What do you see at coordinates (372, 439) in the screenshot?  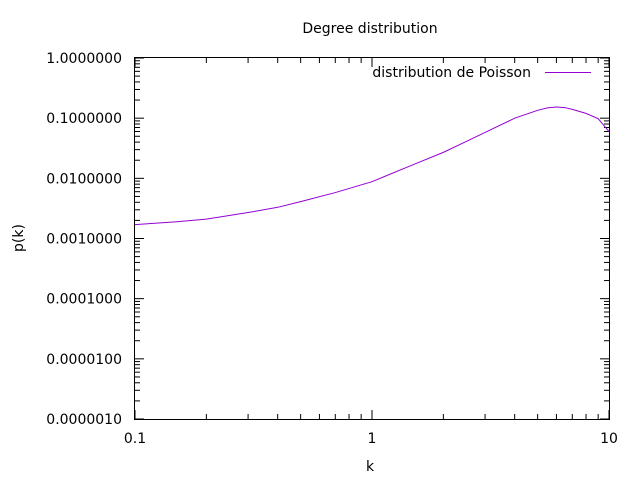 I see `x-tick-label: 1` at bounding box center [372, 439].